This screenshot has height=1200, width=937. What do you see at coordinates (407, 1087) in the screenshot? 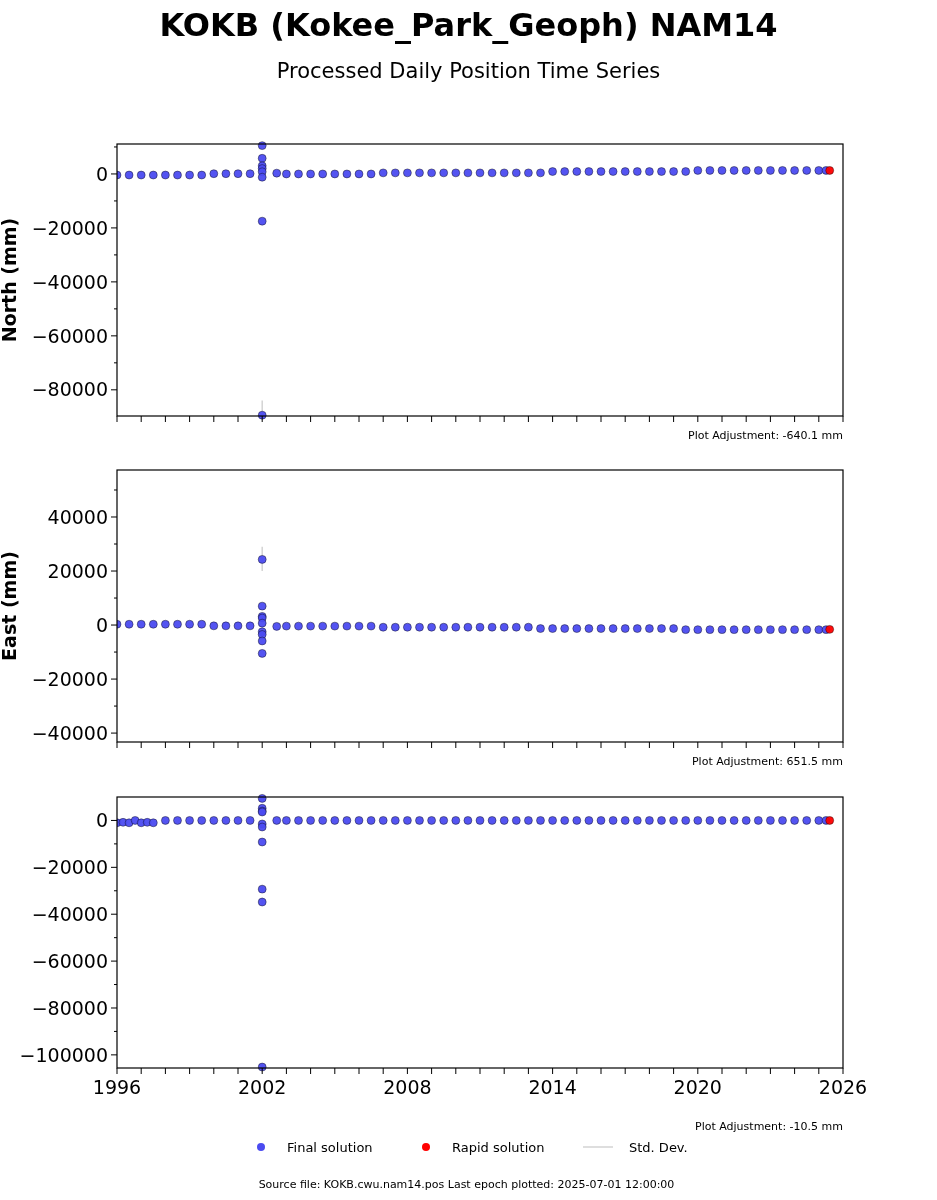
I see `x-tick-label: 2008` at bounding box center [407, 1087].